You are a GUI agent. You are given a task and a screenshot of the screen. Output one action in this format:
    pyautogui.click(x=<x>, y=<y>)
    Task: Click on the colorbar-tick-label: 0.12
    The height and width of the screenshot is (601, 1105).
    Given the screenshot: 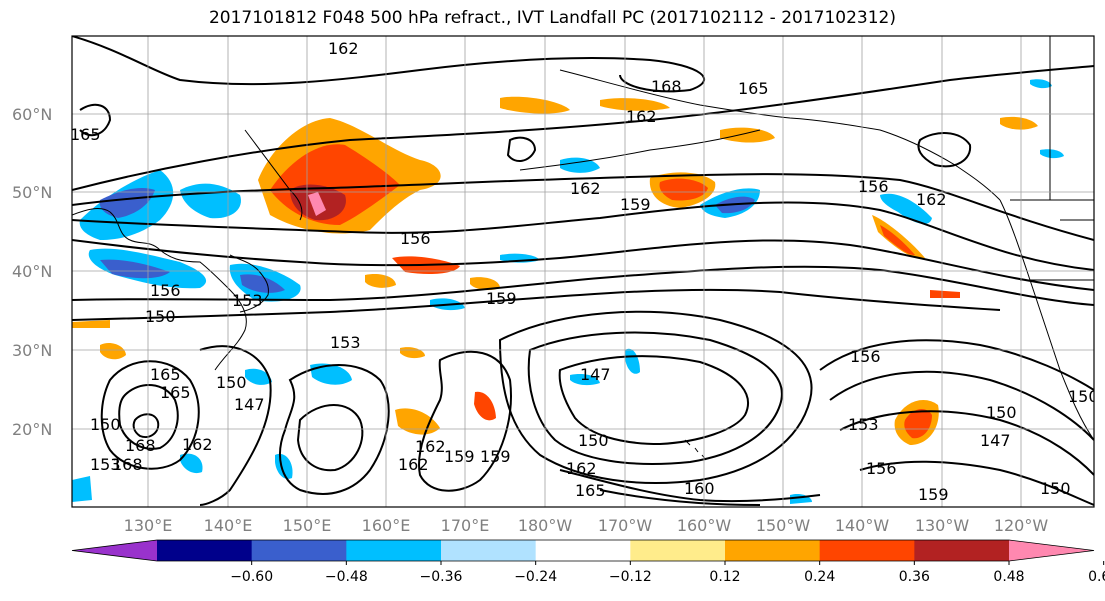 What is the action you would take?
    pyautogui.click(x=724, y=577)
    